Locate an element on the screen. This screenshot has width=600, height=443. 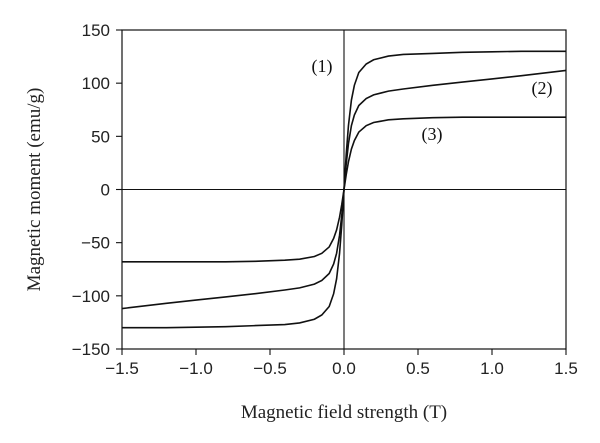
y-tick-label: 150 is located at coordinates (96, 30).